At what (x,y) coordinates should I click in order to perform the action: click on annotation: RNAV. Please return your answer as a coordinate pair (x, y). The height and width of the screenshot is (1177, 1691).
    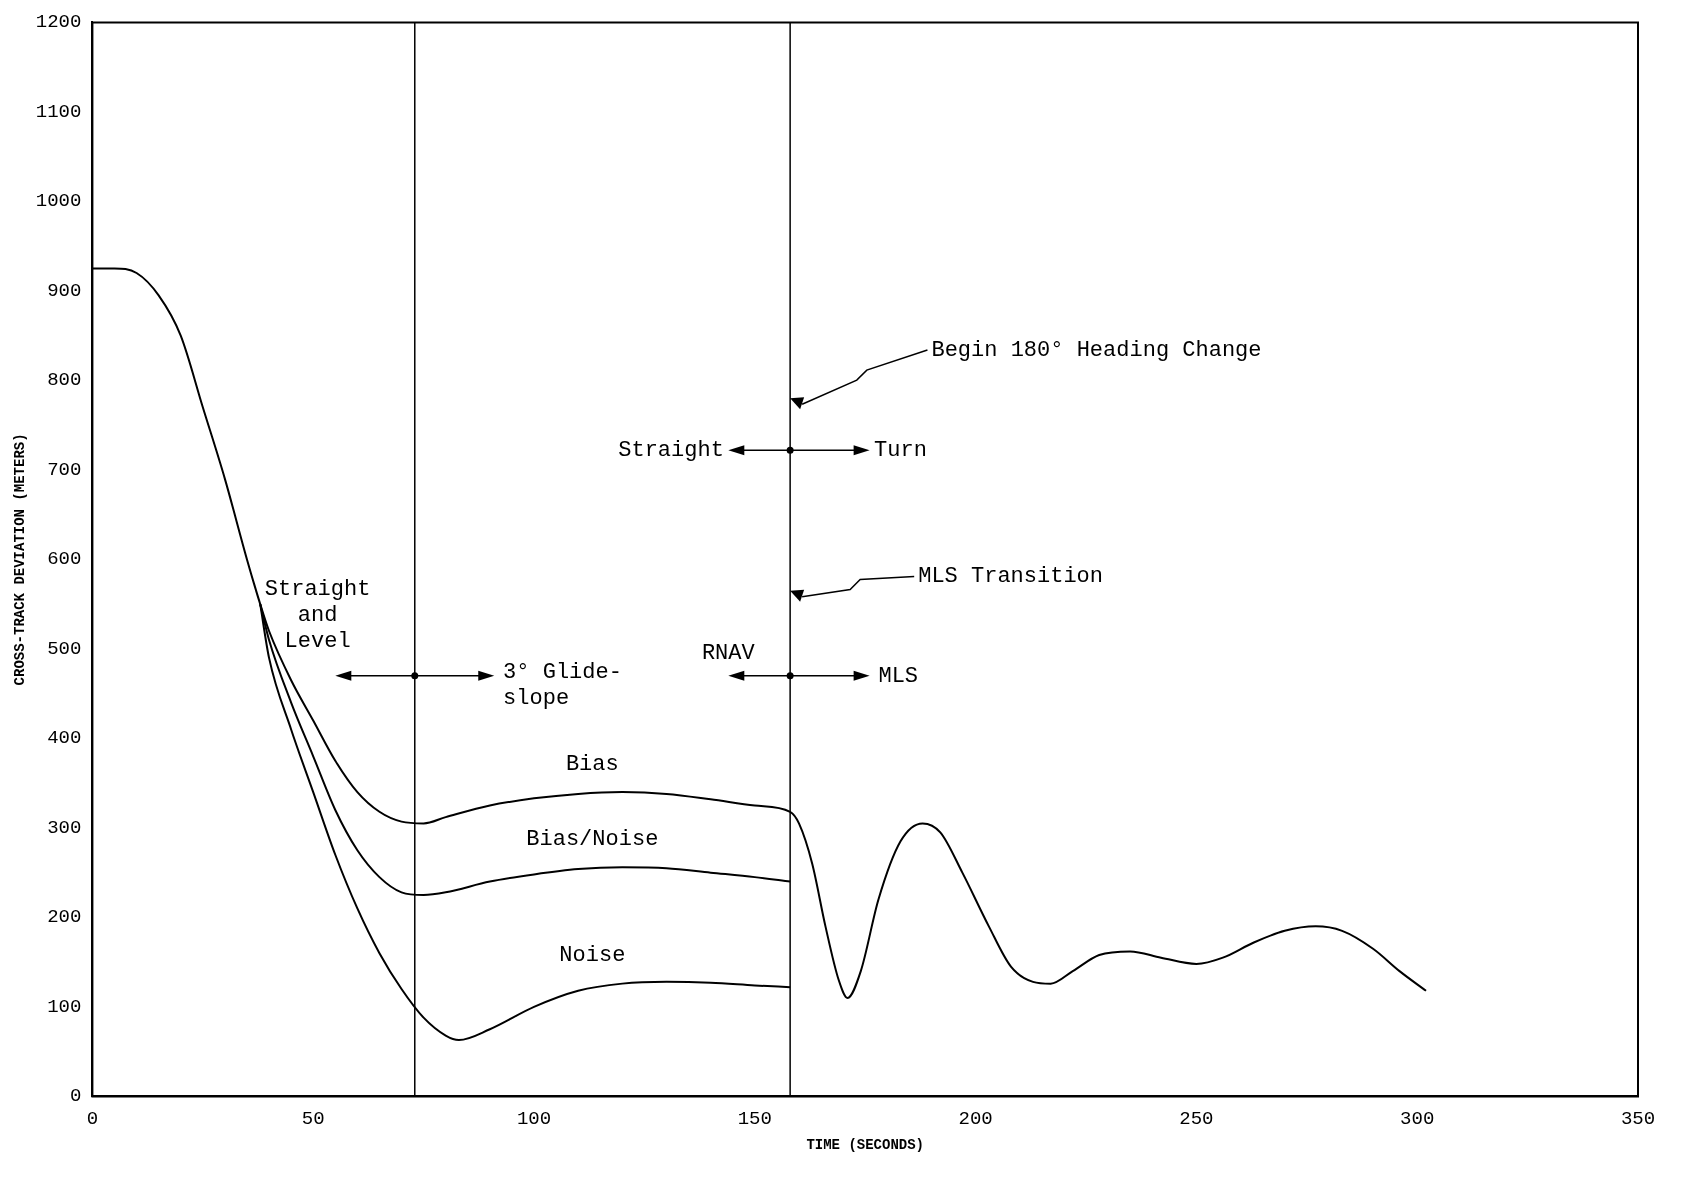
    Looking at the image, I should click on (728, 654).